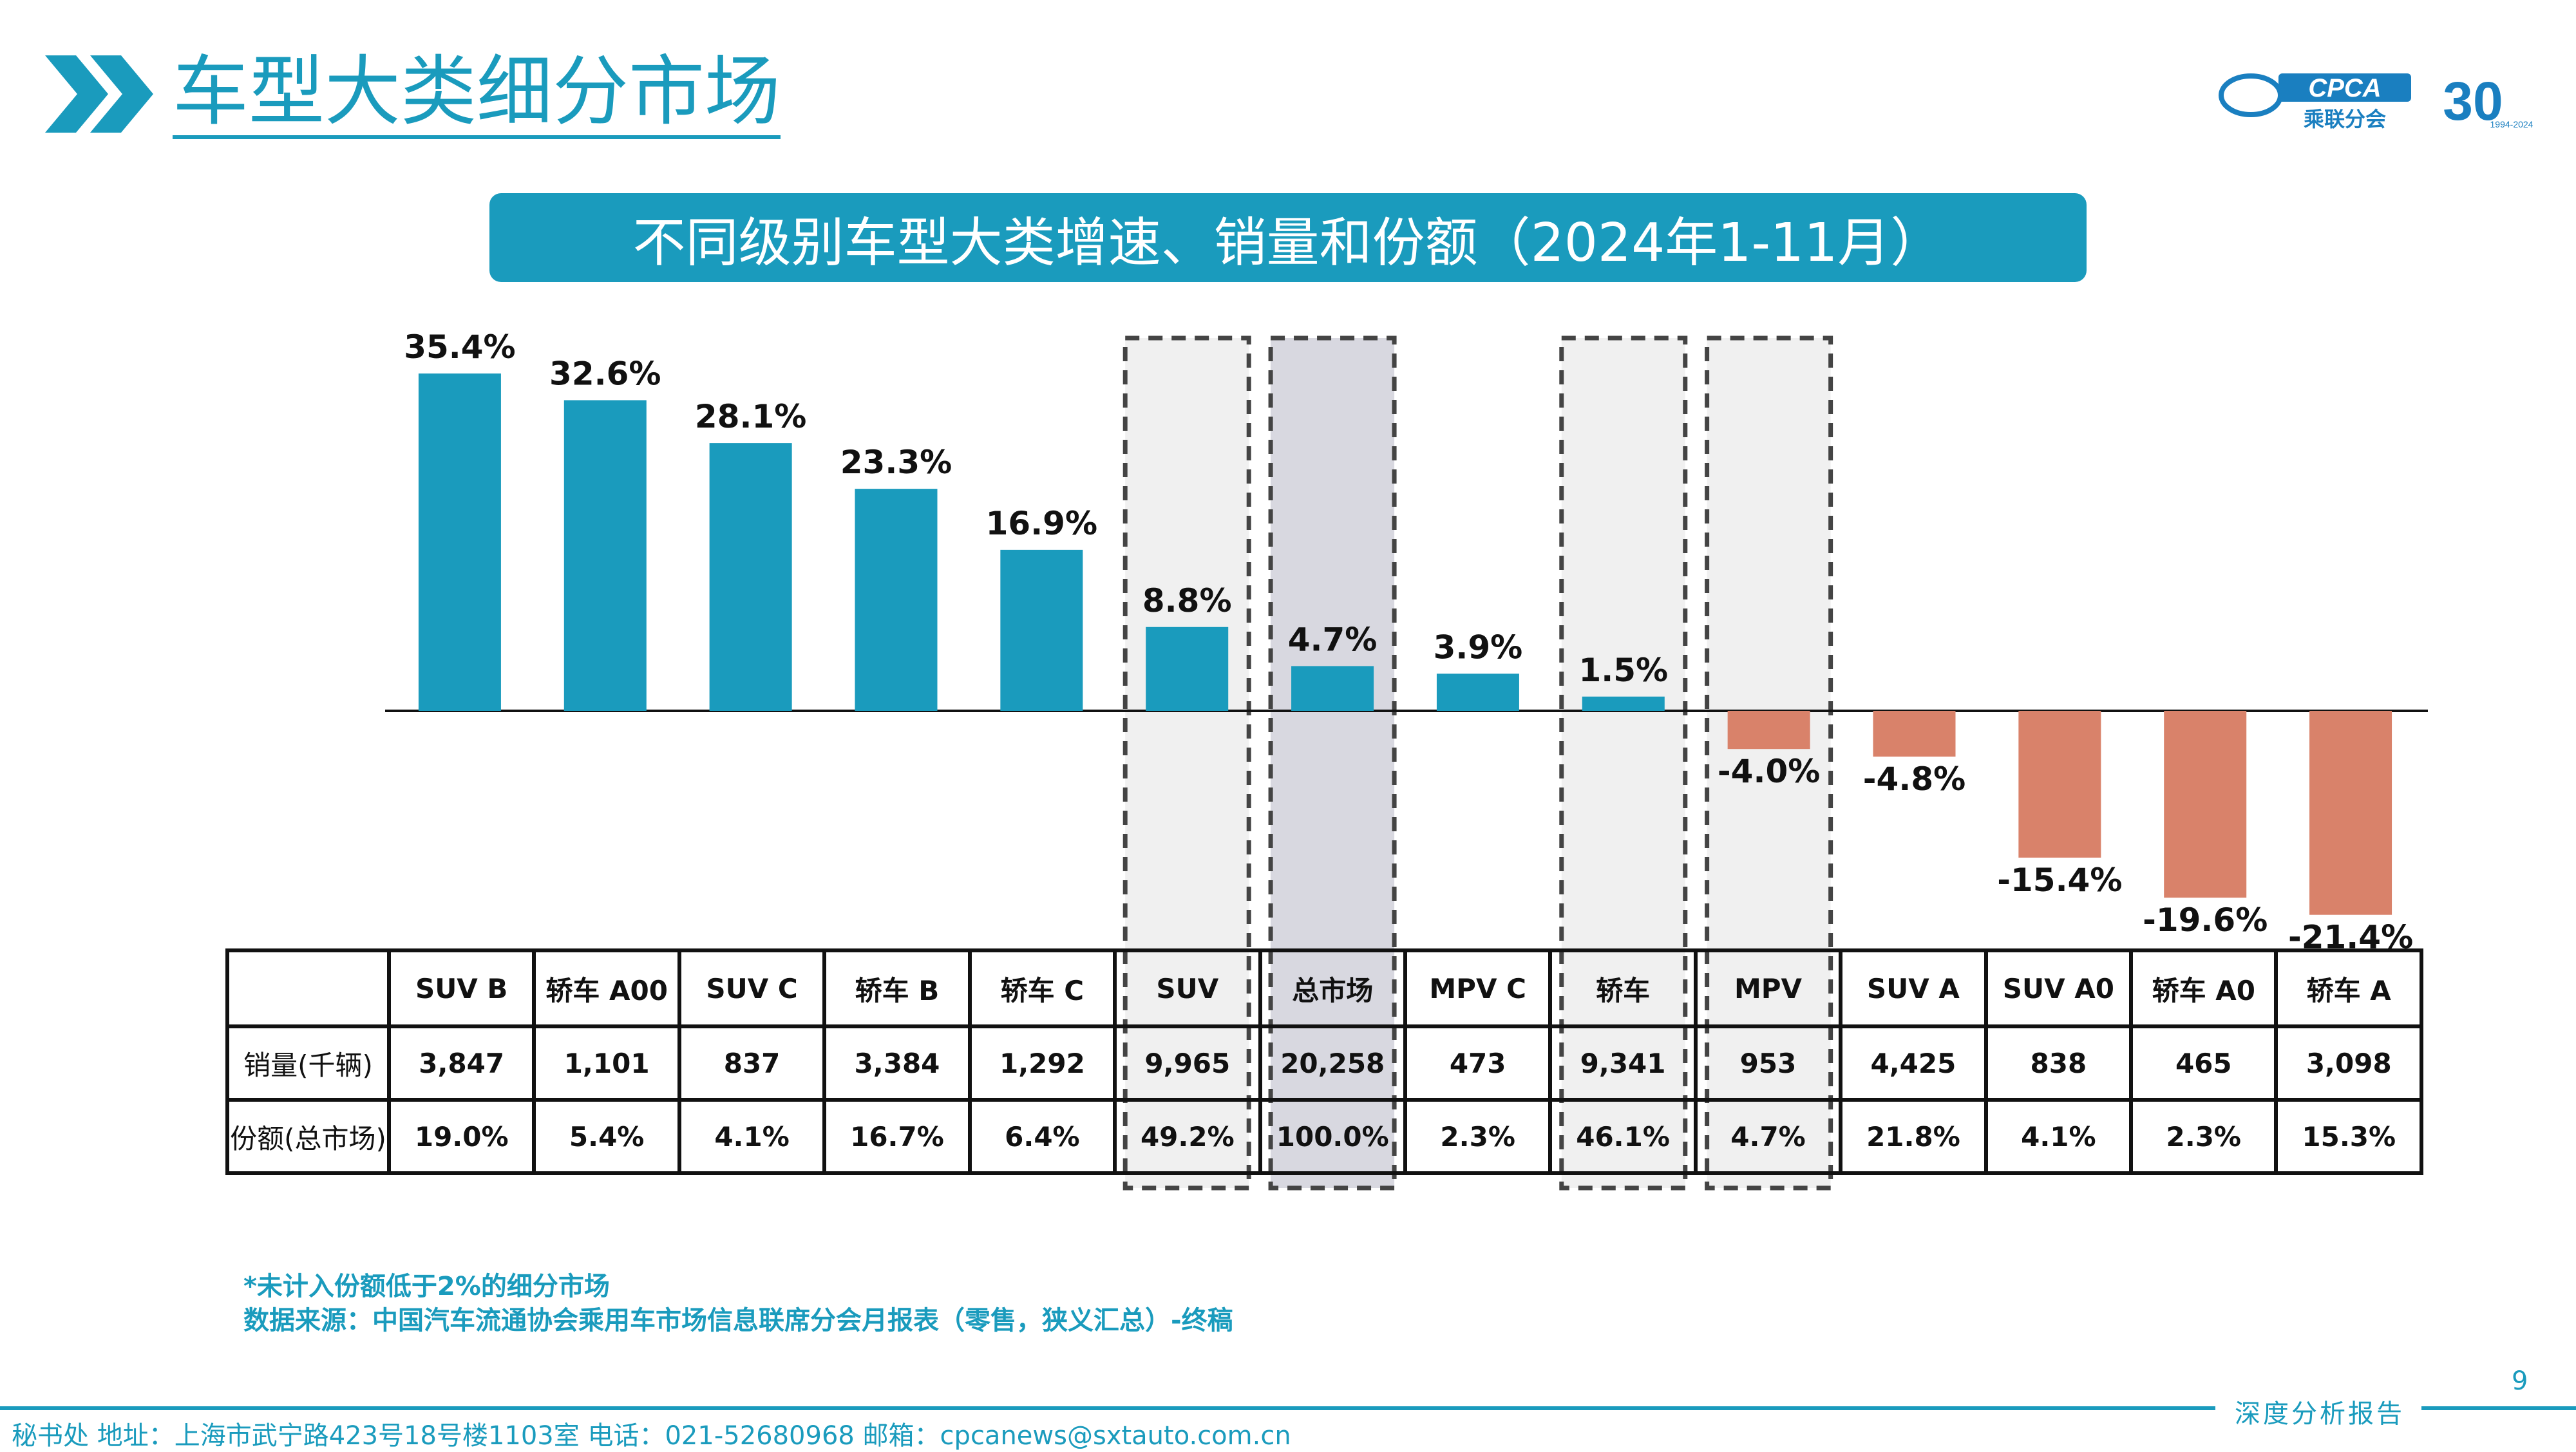 The image size is (2576, 1452). Describe the element at coordinates (605, 374) in the screenshot. I see `data-label: 32.6%` at that location.